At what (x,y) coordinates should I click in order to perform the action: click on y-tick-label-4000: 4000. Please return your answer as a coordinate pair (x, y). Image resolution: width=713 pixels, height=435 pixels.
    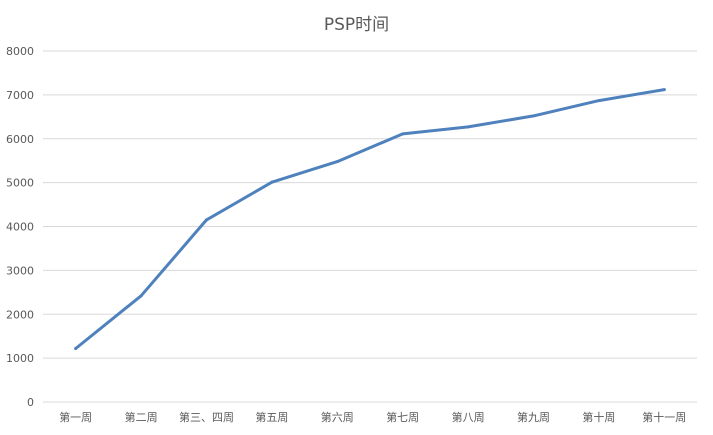
    Looking at the image, I should click on (20, 227).